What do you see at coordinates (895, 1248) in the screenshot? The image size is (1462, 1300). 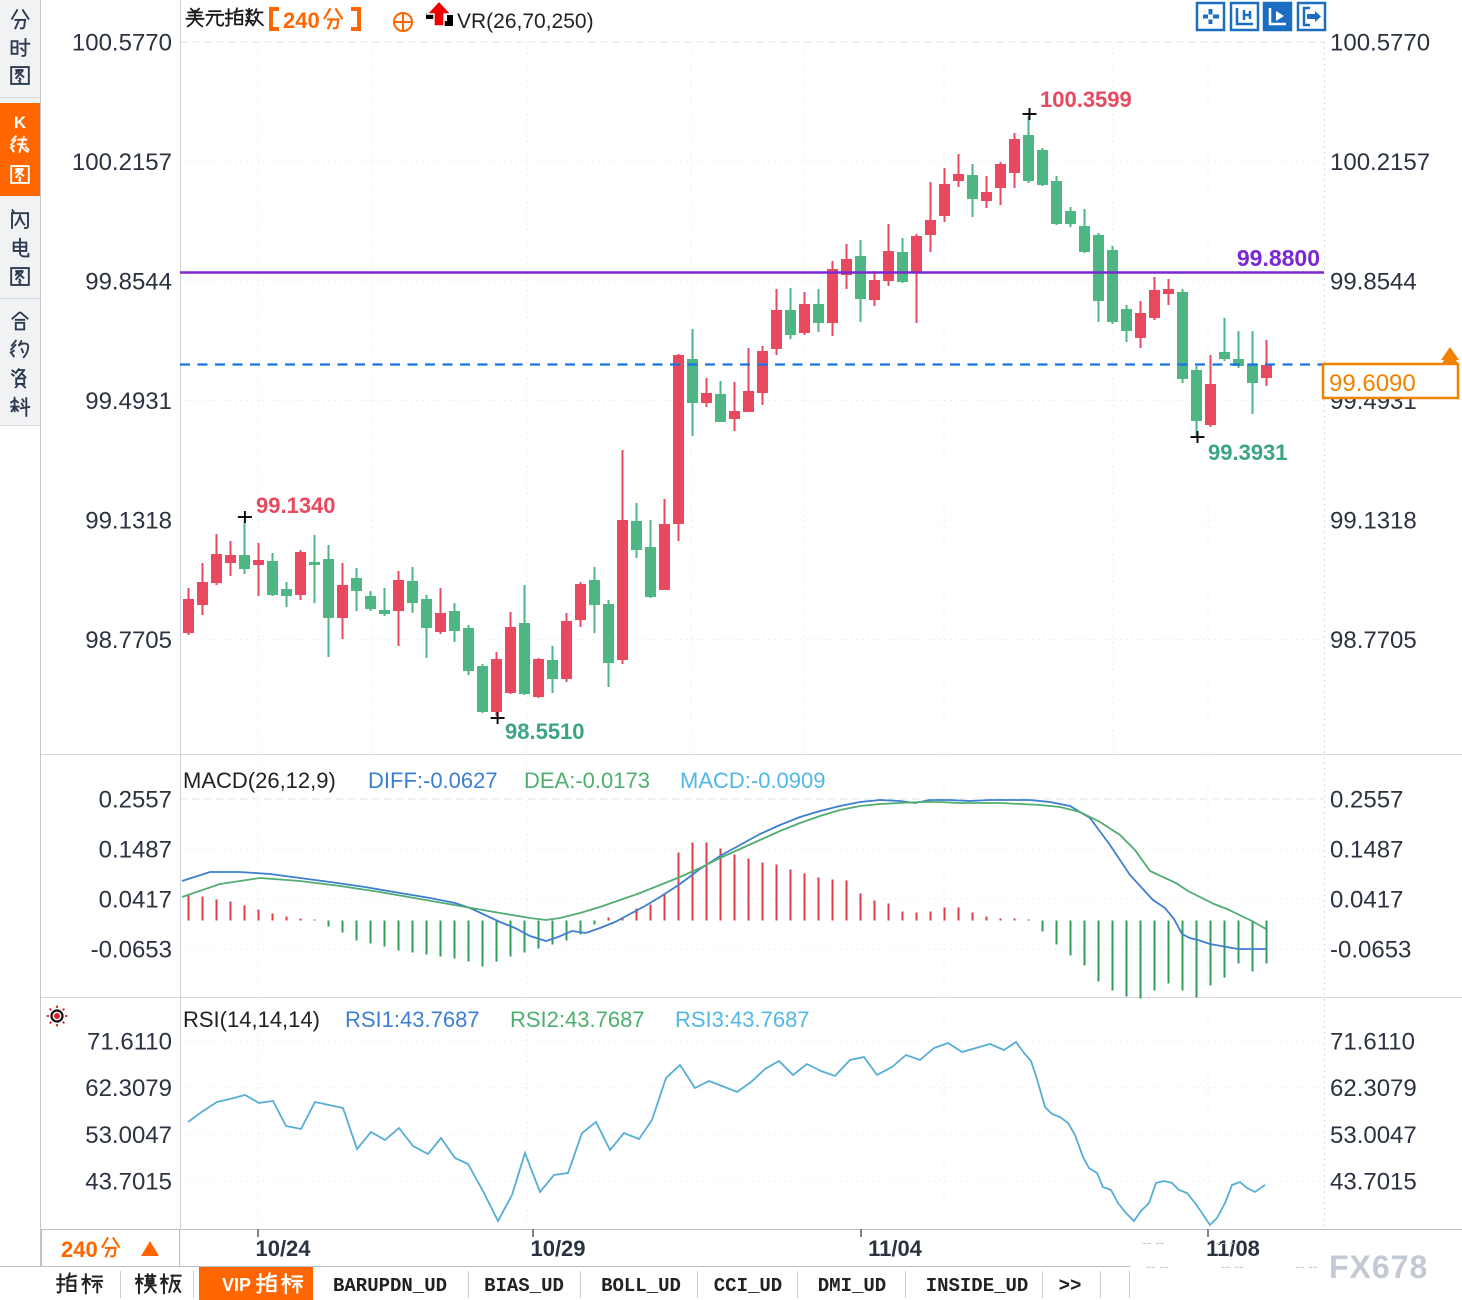 I see `svg-text: 11/04` at bounding box center [895, 1248].